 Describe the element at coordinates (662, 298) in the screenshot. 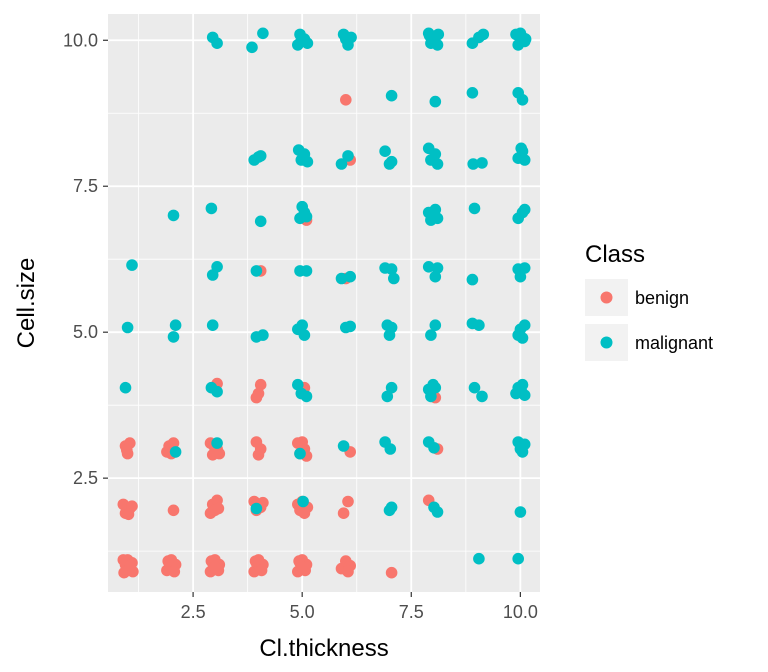

I see `legend-label-benign: benign` at that location.